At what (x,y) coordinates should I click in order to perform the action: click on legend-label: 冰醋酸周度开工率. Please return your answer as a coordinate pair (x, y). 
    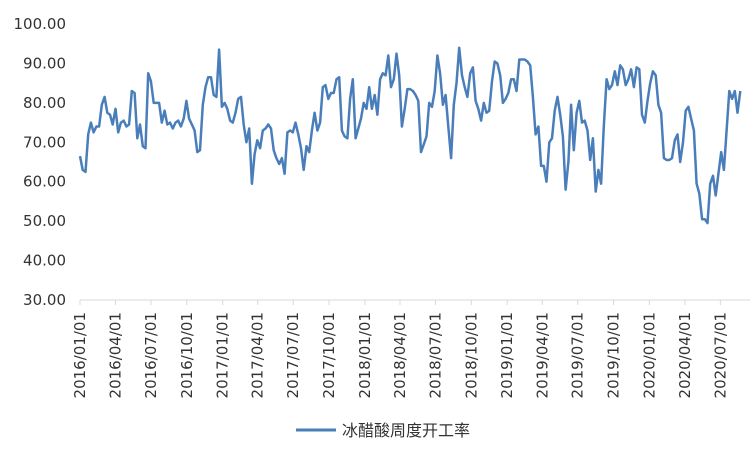
    Looking at the image, I should click on (406, 430).